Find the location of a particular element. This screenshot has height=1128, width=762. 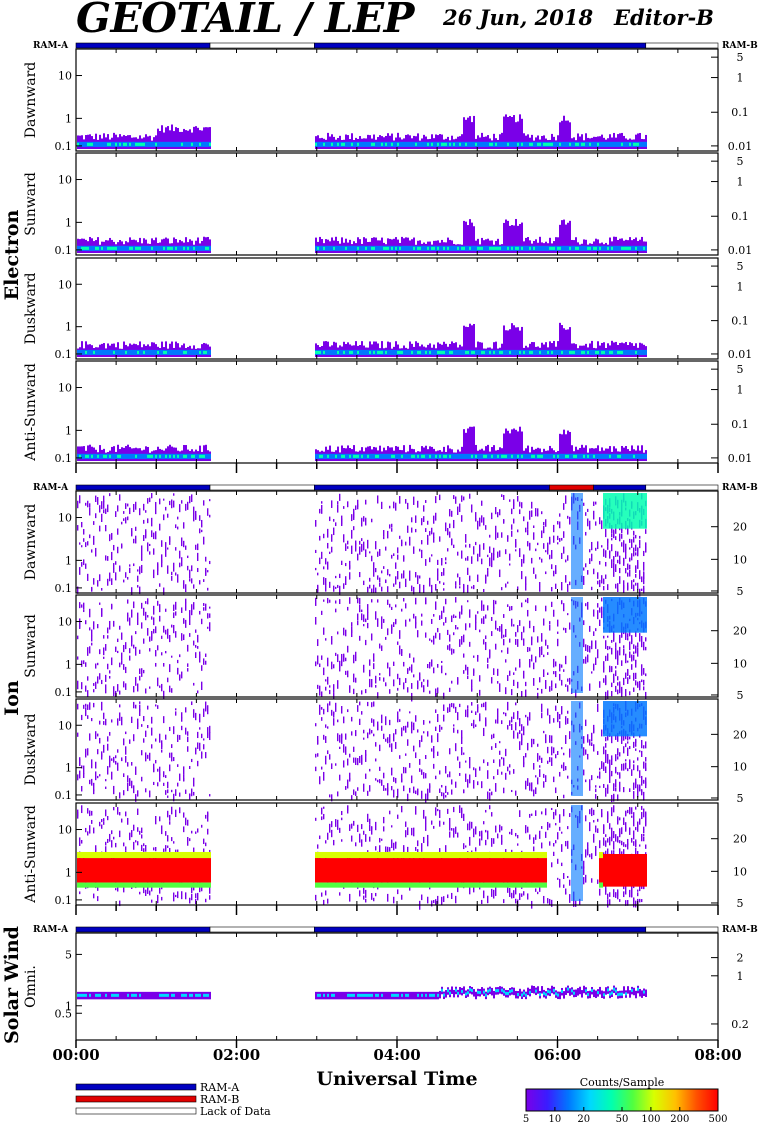

colorbar-tick-label: 500 is located at coordinates (717, 1119).